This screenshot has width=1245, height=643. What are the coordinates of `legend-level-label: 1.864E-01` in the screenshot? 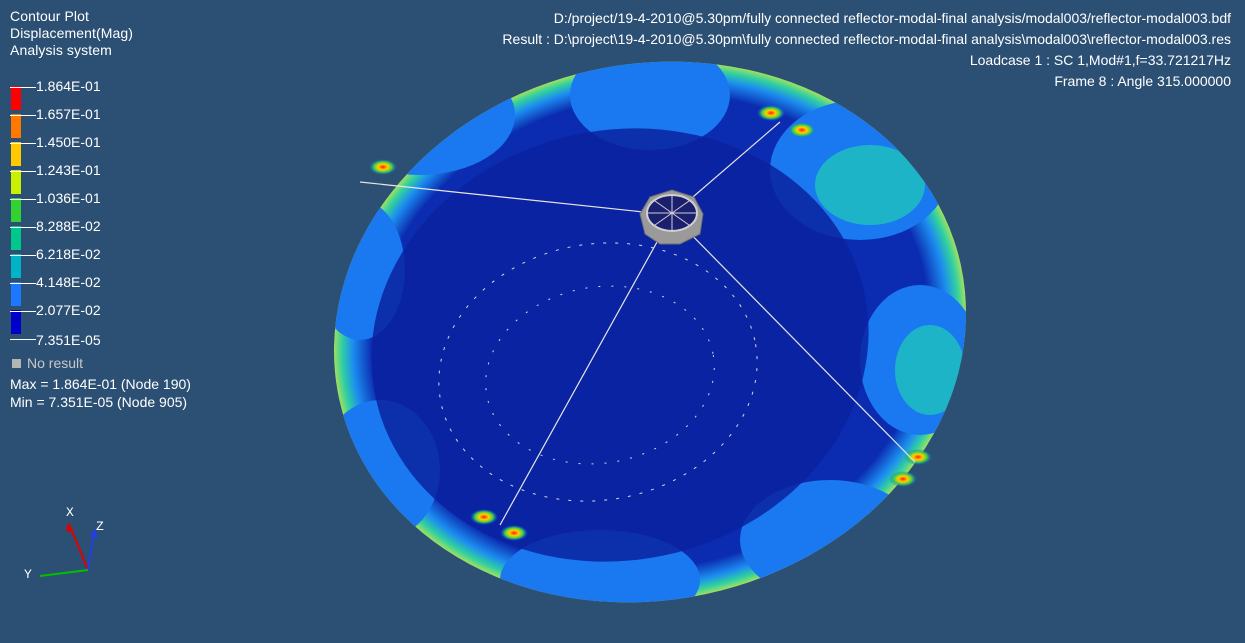 It's located at (68, 86).